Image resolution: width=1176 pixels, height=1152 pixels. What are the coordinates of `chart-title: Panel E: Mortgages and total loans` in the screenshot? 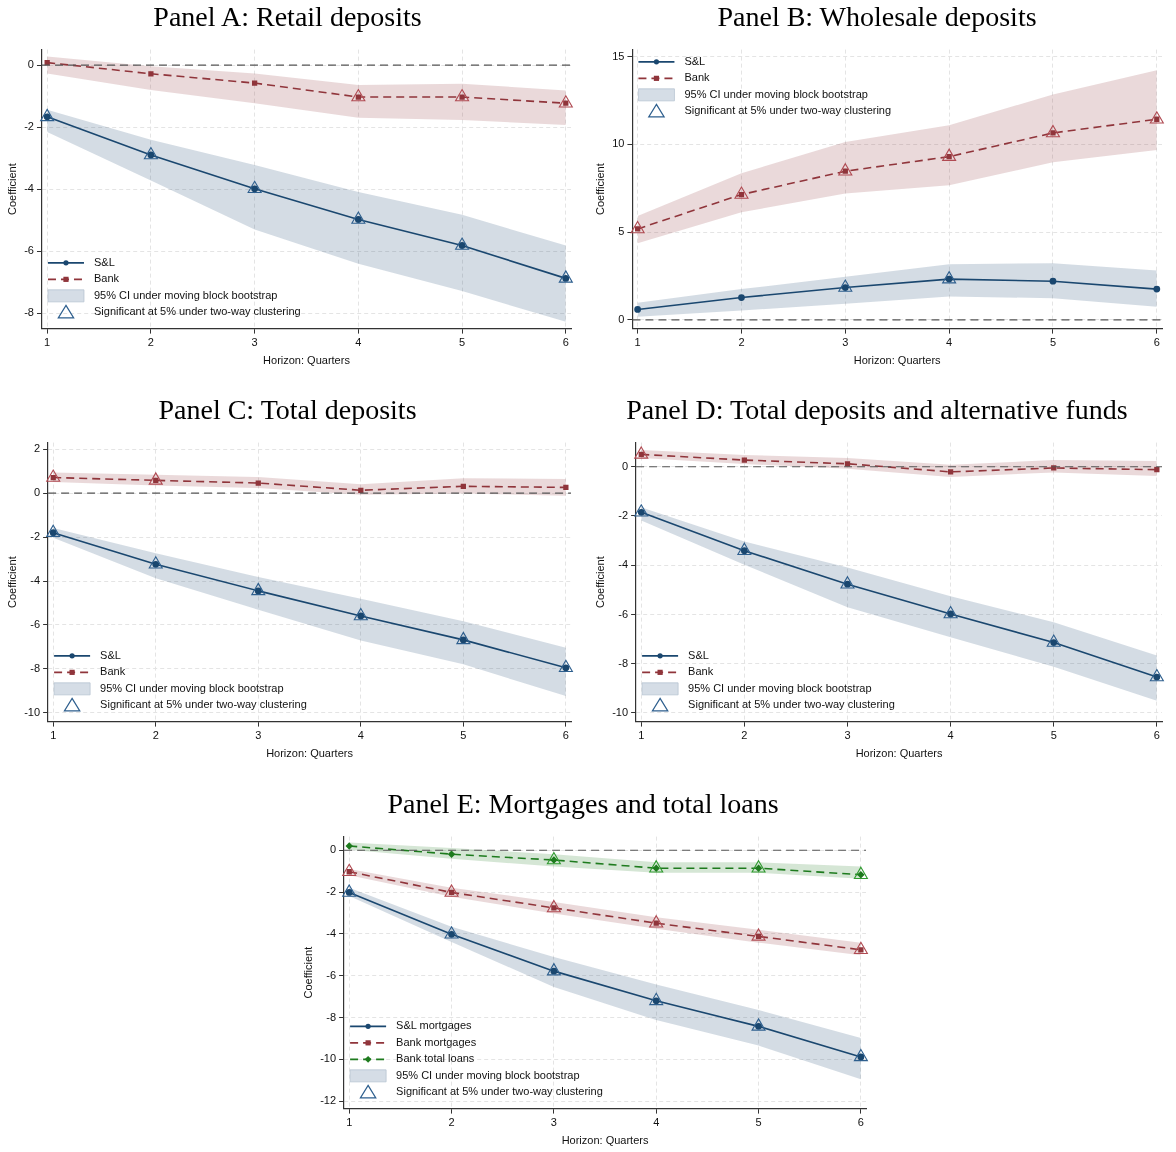 It's located at (583, 804).